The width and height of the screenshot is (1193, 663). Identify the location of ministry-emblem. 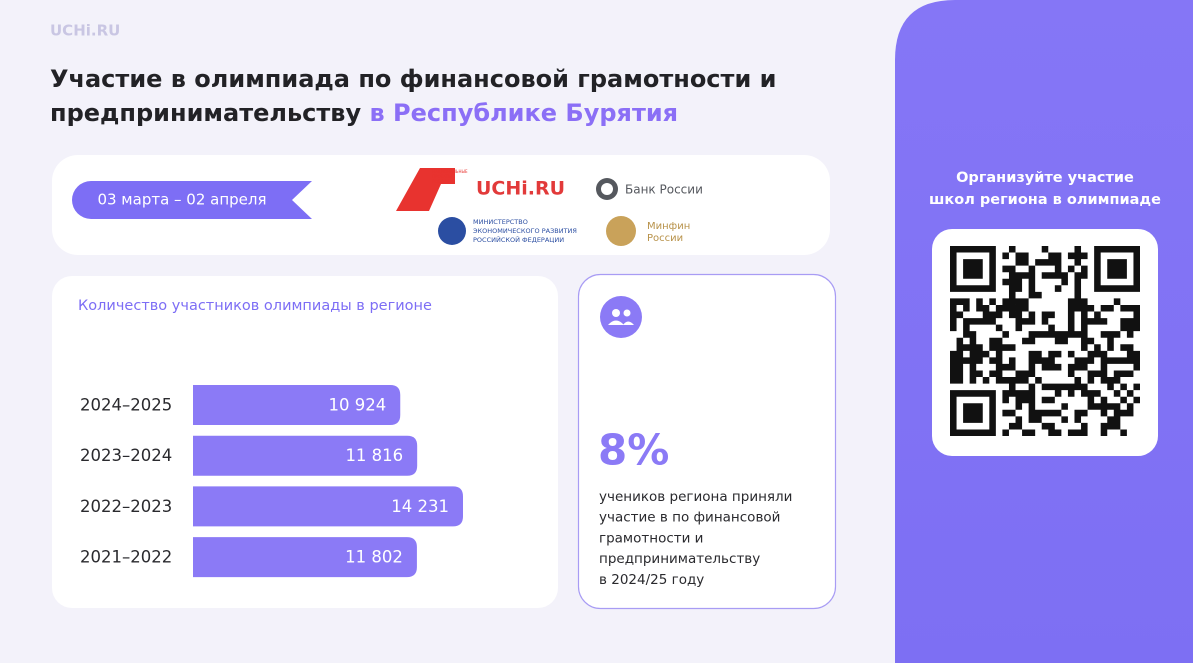
(452, 231).